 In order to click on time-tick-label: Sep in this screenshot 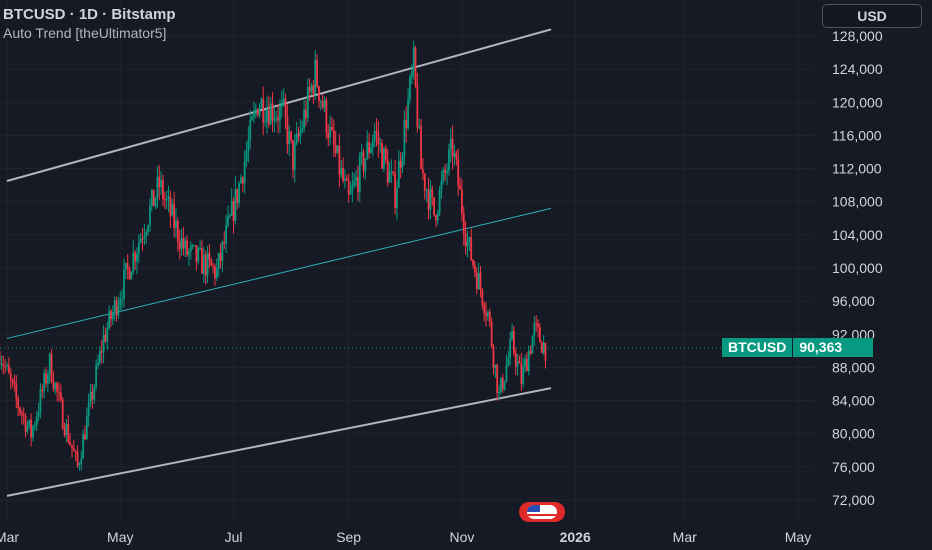, I will do `click(348, 537)`.